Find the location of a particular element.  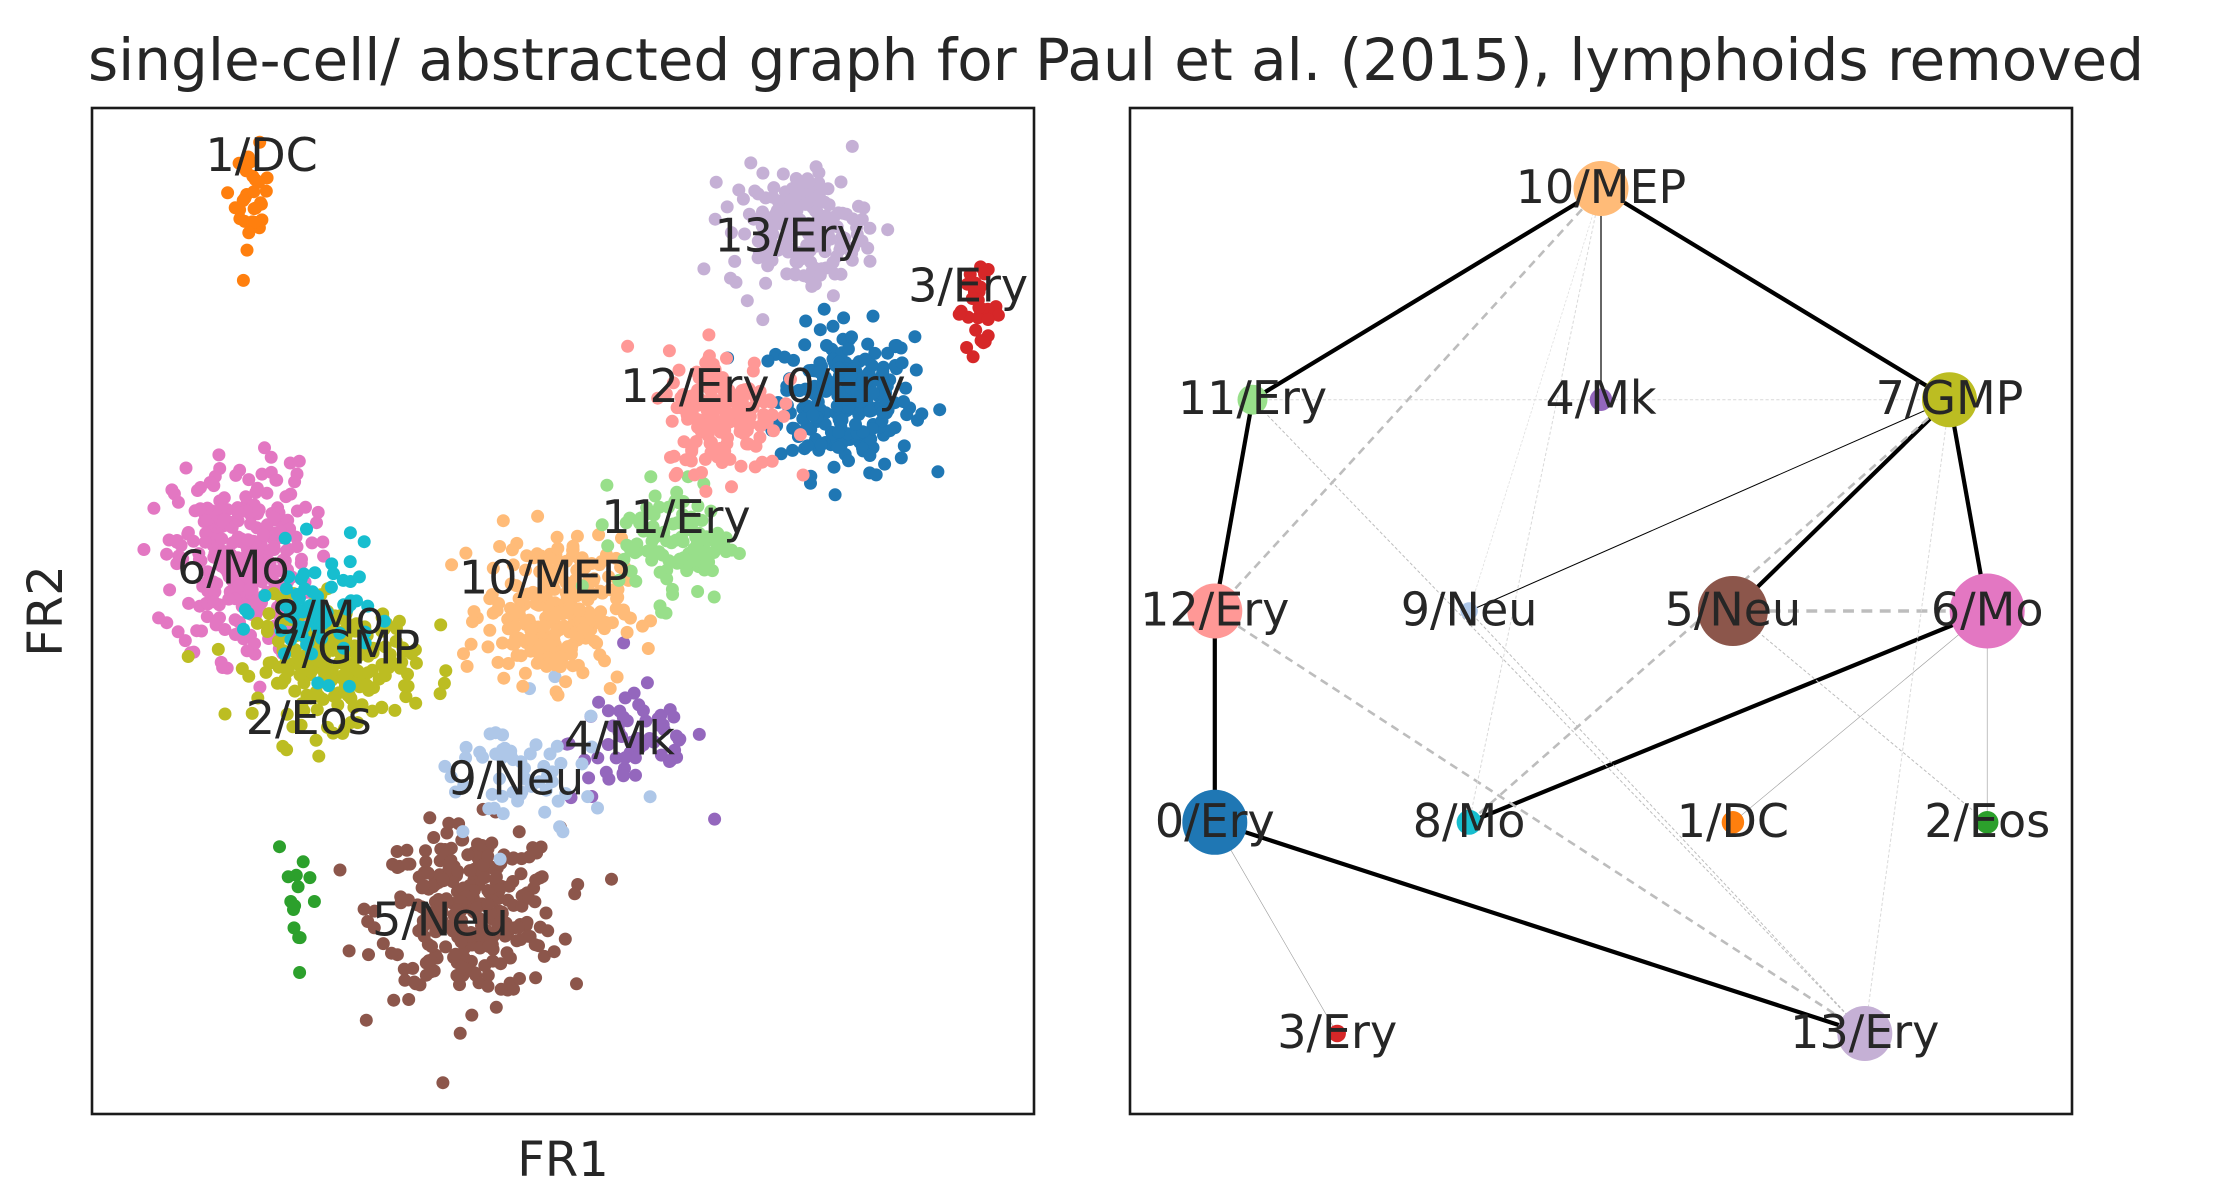

edge-0-ery-13-ery is located at coordinates (1540, 928).